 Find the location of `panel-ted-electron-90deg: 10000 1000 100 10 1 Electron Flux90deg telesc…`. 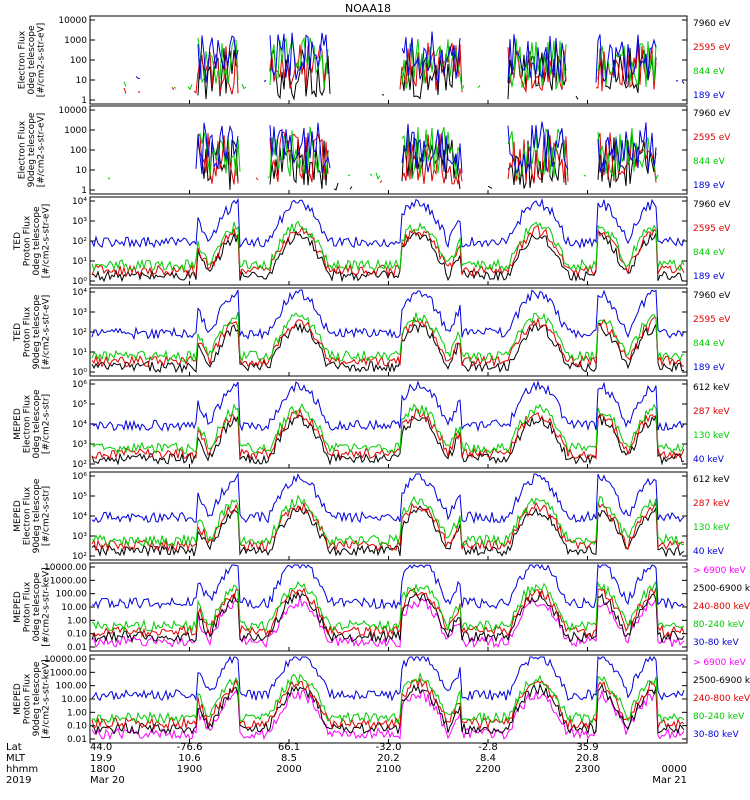

panel-ted-electron-90deg: 10000 1000 100 10 1 Electron Flux90deg telesc… is located at coordinates (374, 150).